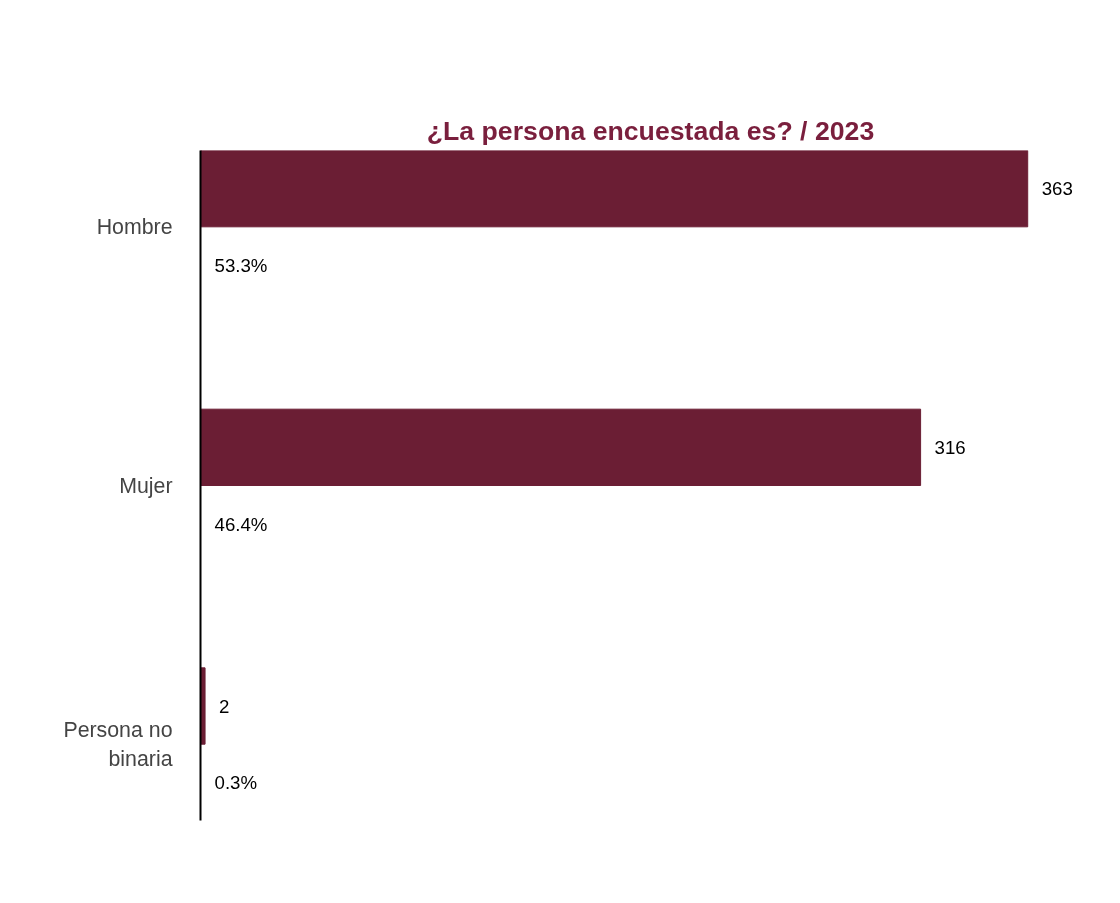  I want to click on data-label: 363, so click(1057, 189).